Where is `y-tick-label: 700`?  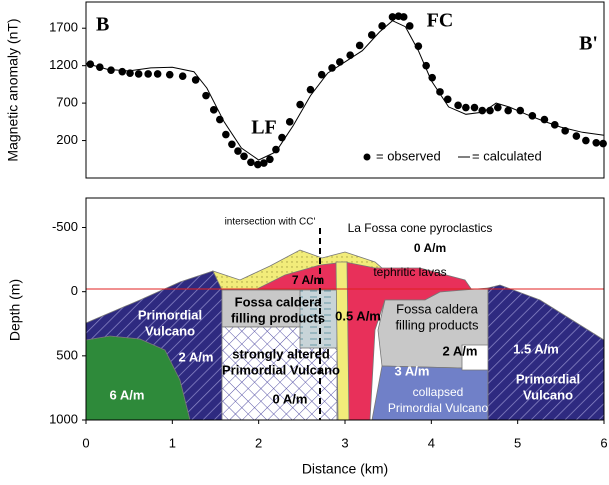 y-tick-label: 700 is located at coordinates (67, 102).